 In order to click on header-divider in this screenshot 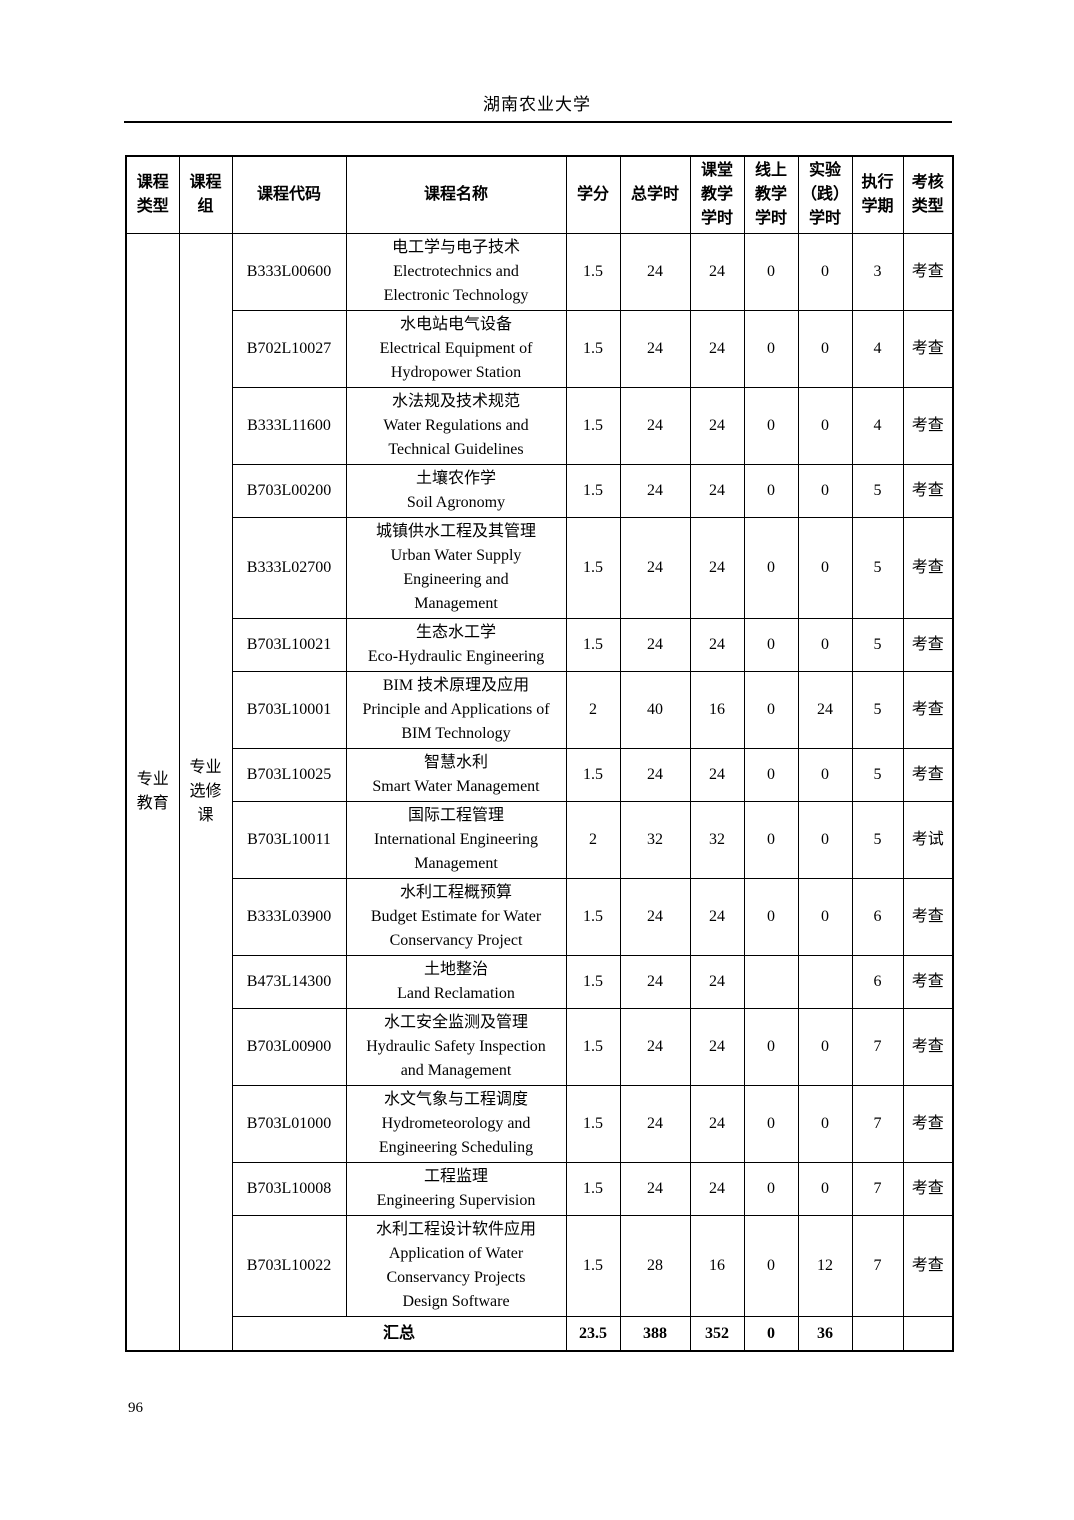, I will do `click(538, 122)`.